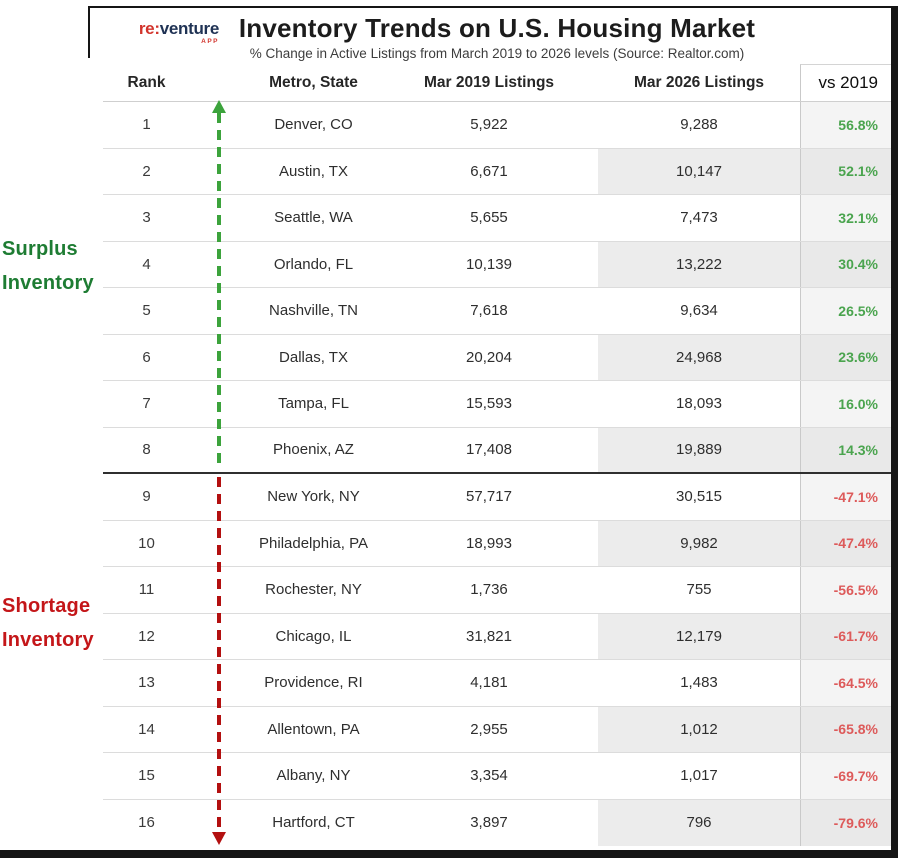 This screenshot has width=901, height=861. Describe the element at coordinates (313, 683) in the screenshot. I see `metro-cell: Providence, RI` at that location.